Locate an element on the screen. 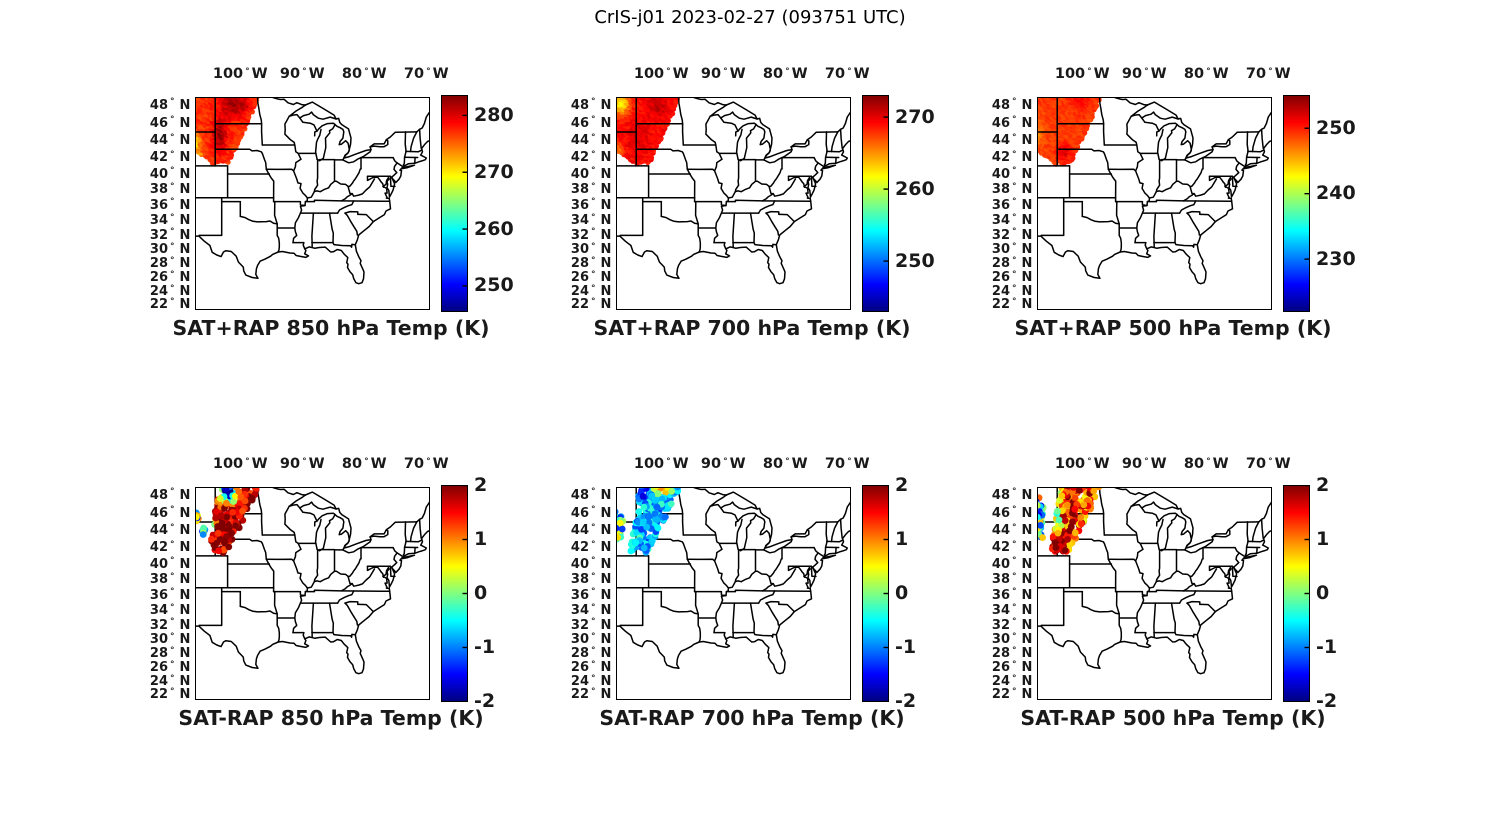 The width and height of the screenshot is (1500, 825). panel-title: SAT+RAP 500 hPa Temp (K) is located at coordinates (1173, 328).